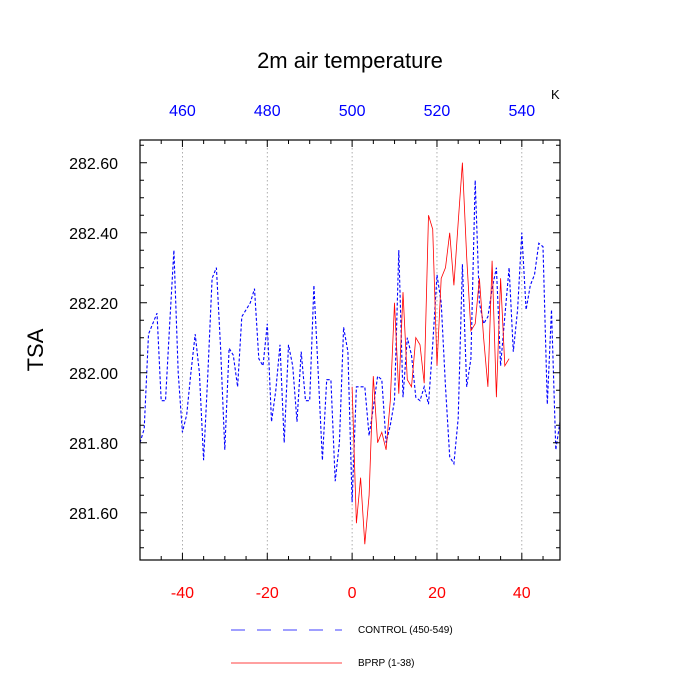 This screenshot has height=700, width=700. Describe the element at coordinates (182, 111) in the screenshot. I see `top-tick-label-0: 460` at that location.